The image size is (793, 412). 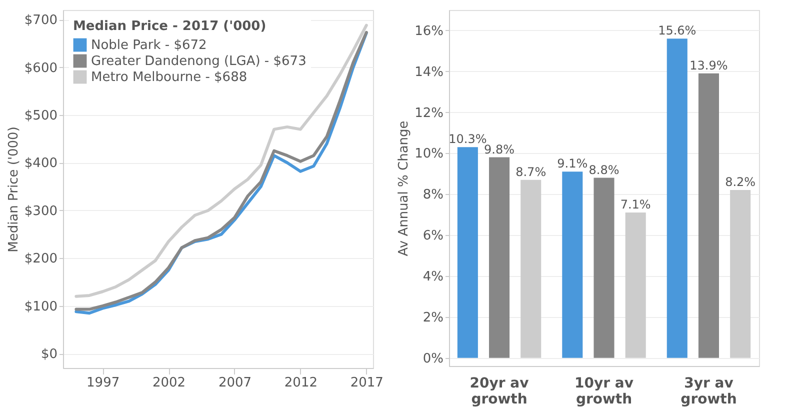 What do you see at coordinates (429, 113) in the screenshot?
I see `y-tick-label: 12%` at bounding box center [429, 113].